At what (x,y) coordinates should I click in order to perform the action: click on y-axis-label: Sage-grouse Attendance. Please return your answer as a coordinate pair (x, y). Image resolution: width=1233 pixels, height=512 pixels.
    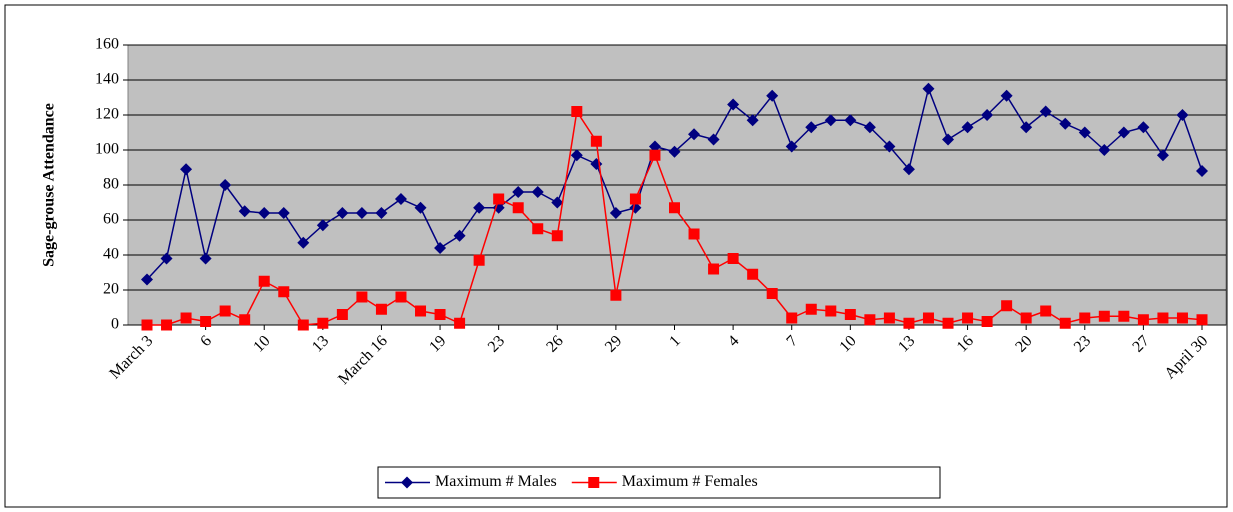
    Looking at the image, I should click on (49, 185).